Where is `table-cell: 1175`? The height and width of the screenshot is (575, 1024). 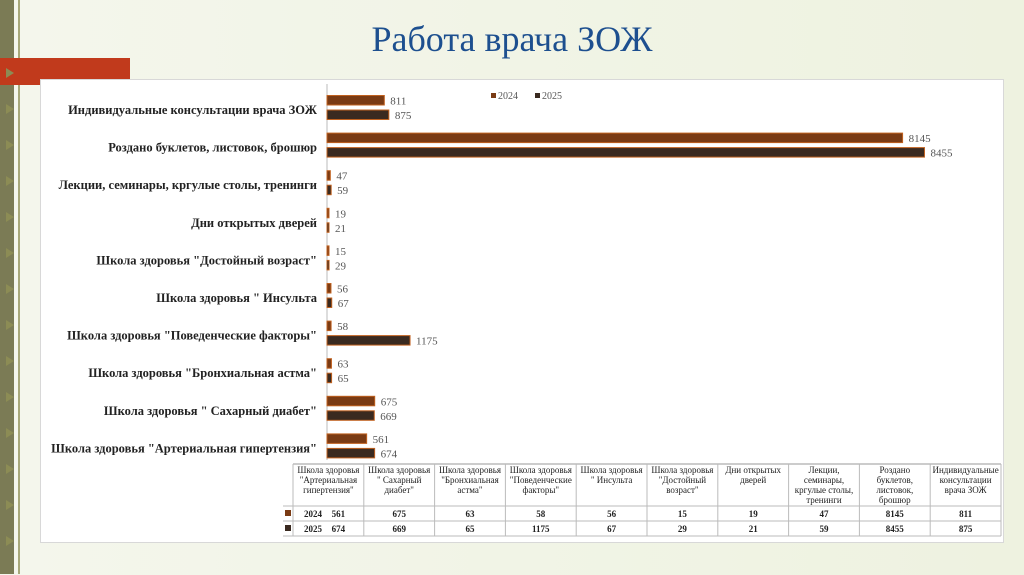
table-cell: 1175 is located at coordinates (541, 529).